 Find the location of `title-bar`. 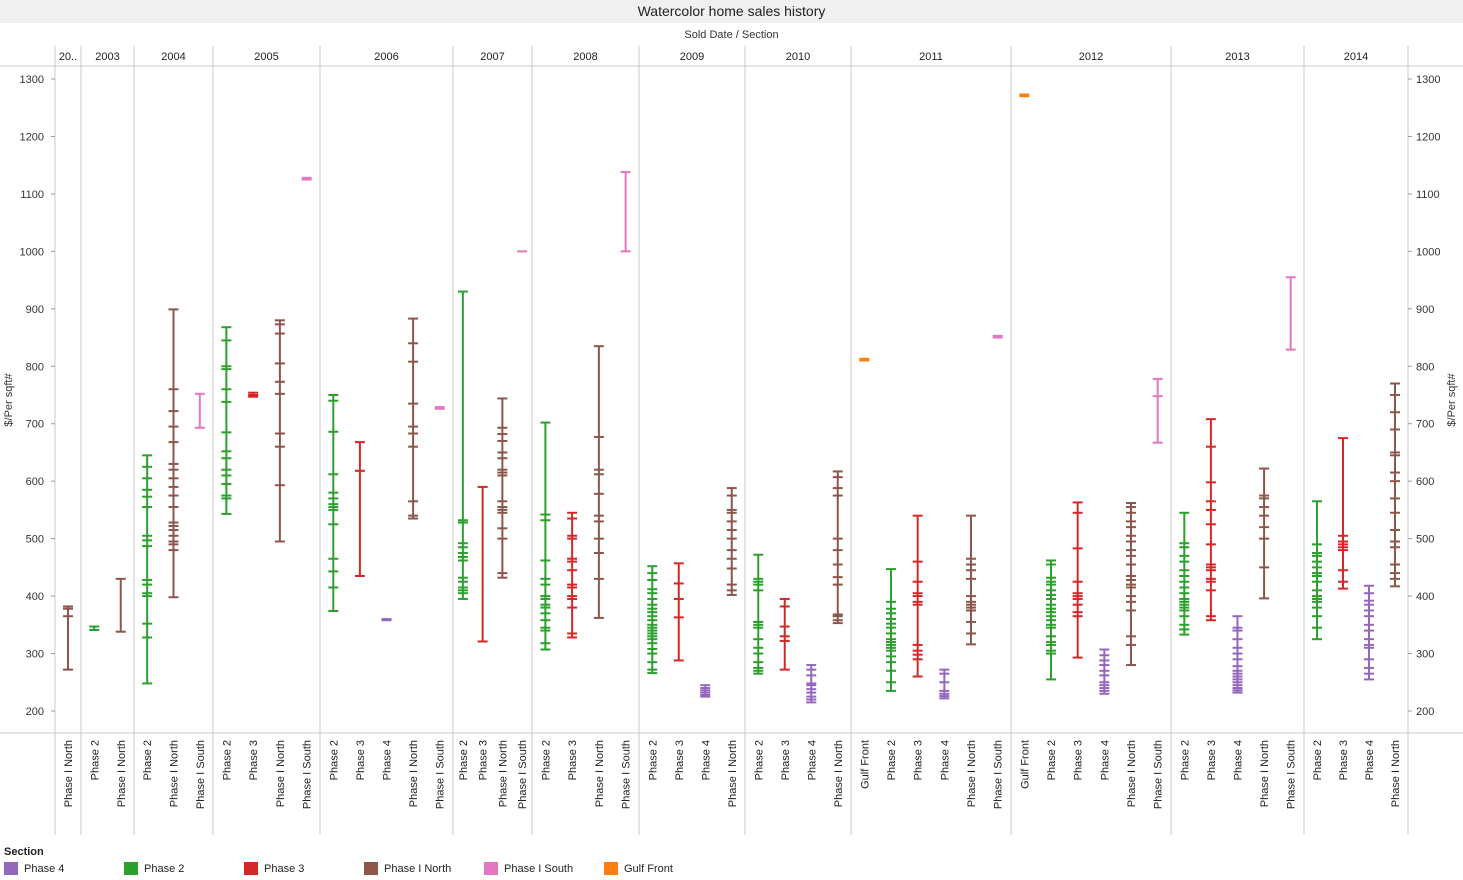

title-bar is located at coordinates (731, 11).